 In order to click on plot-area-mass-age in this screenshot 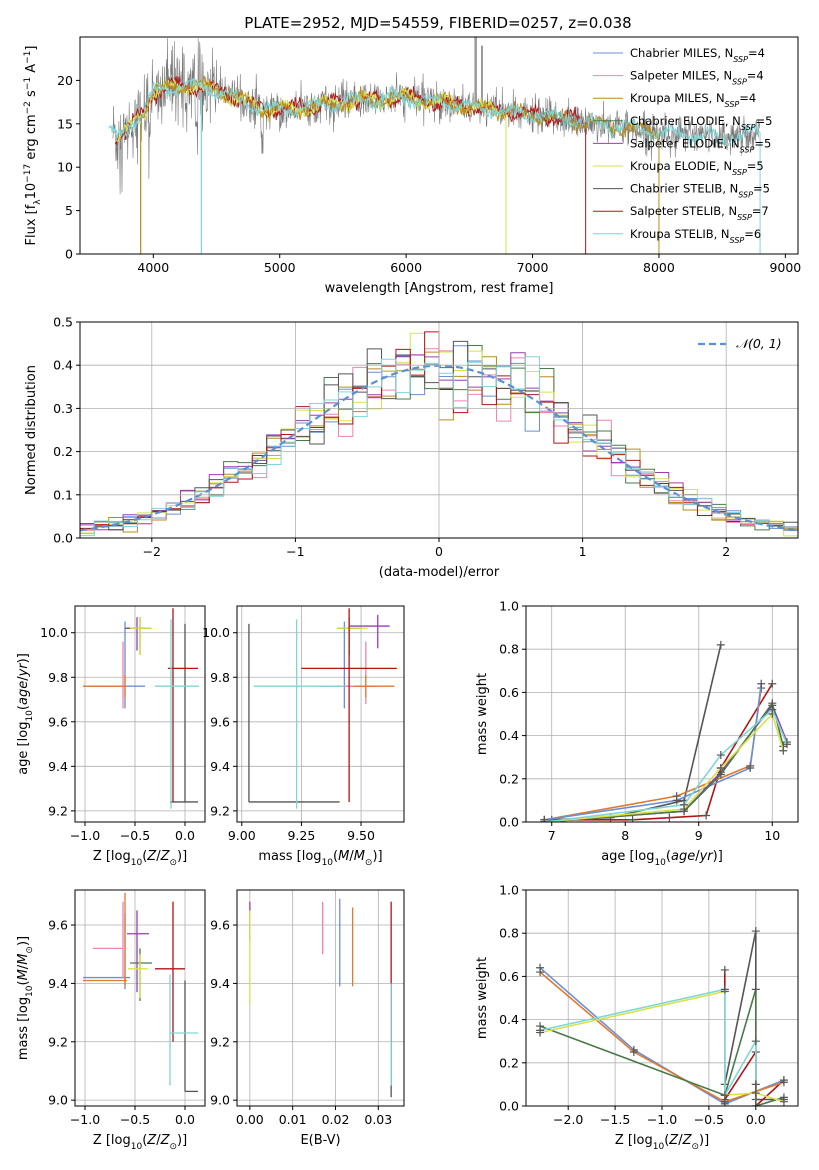, I will do `click(320, 714)`.